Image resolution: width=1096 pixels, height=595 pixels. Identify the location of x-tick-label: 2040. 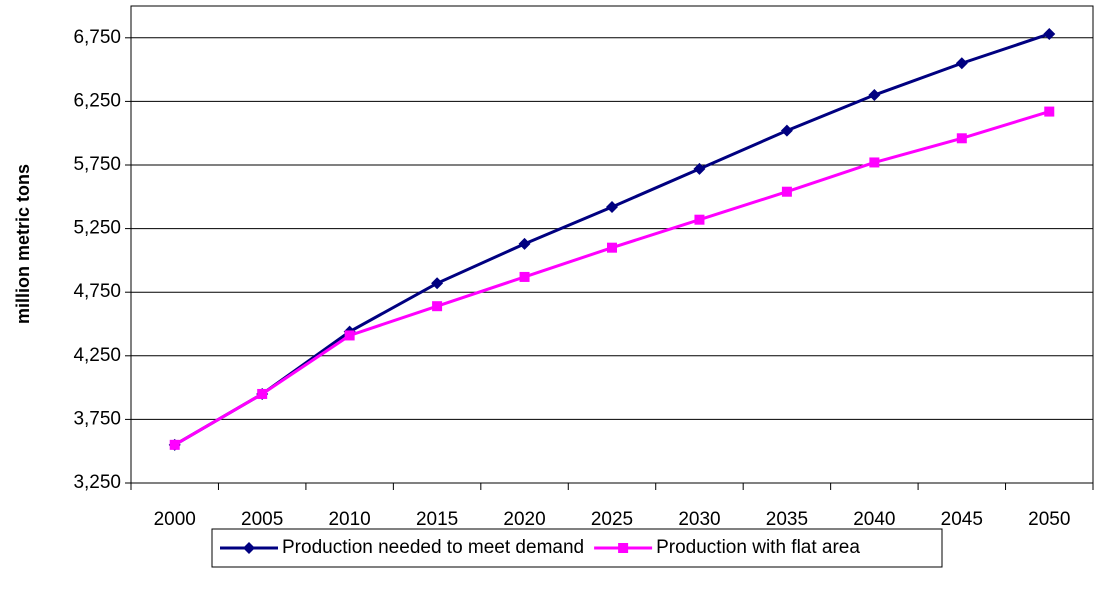
(874, 519).